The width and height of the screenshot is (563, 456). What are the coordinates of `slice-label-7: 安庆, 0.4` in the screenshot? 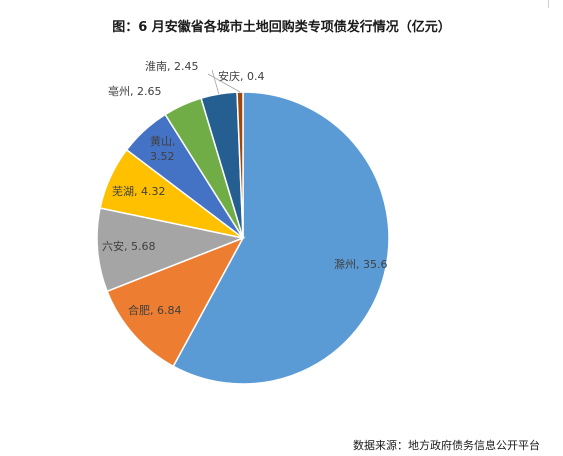 It's located at (241, 76).